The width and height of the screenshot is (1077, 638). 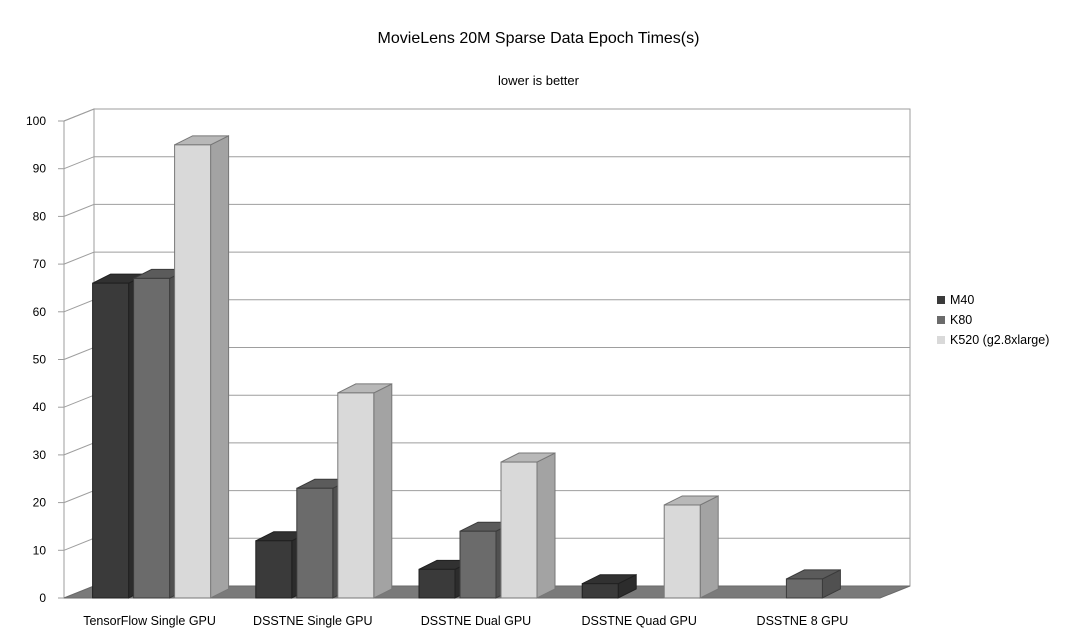 I want to click on y-tick-label: 10, so click(x=40, y=550).